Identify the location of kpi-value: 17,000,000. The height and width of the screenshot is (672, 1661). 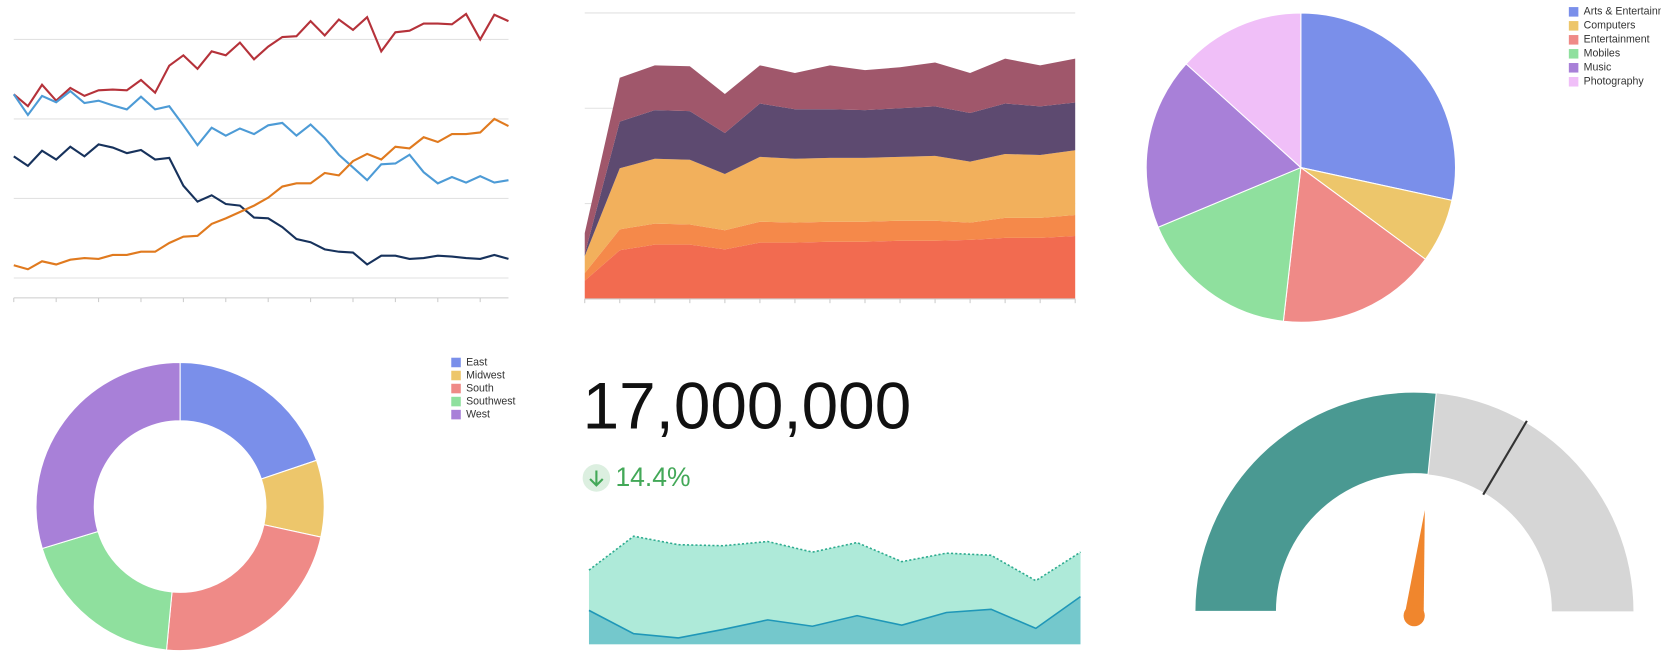
(747, 406).